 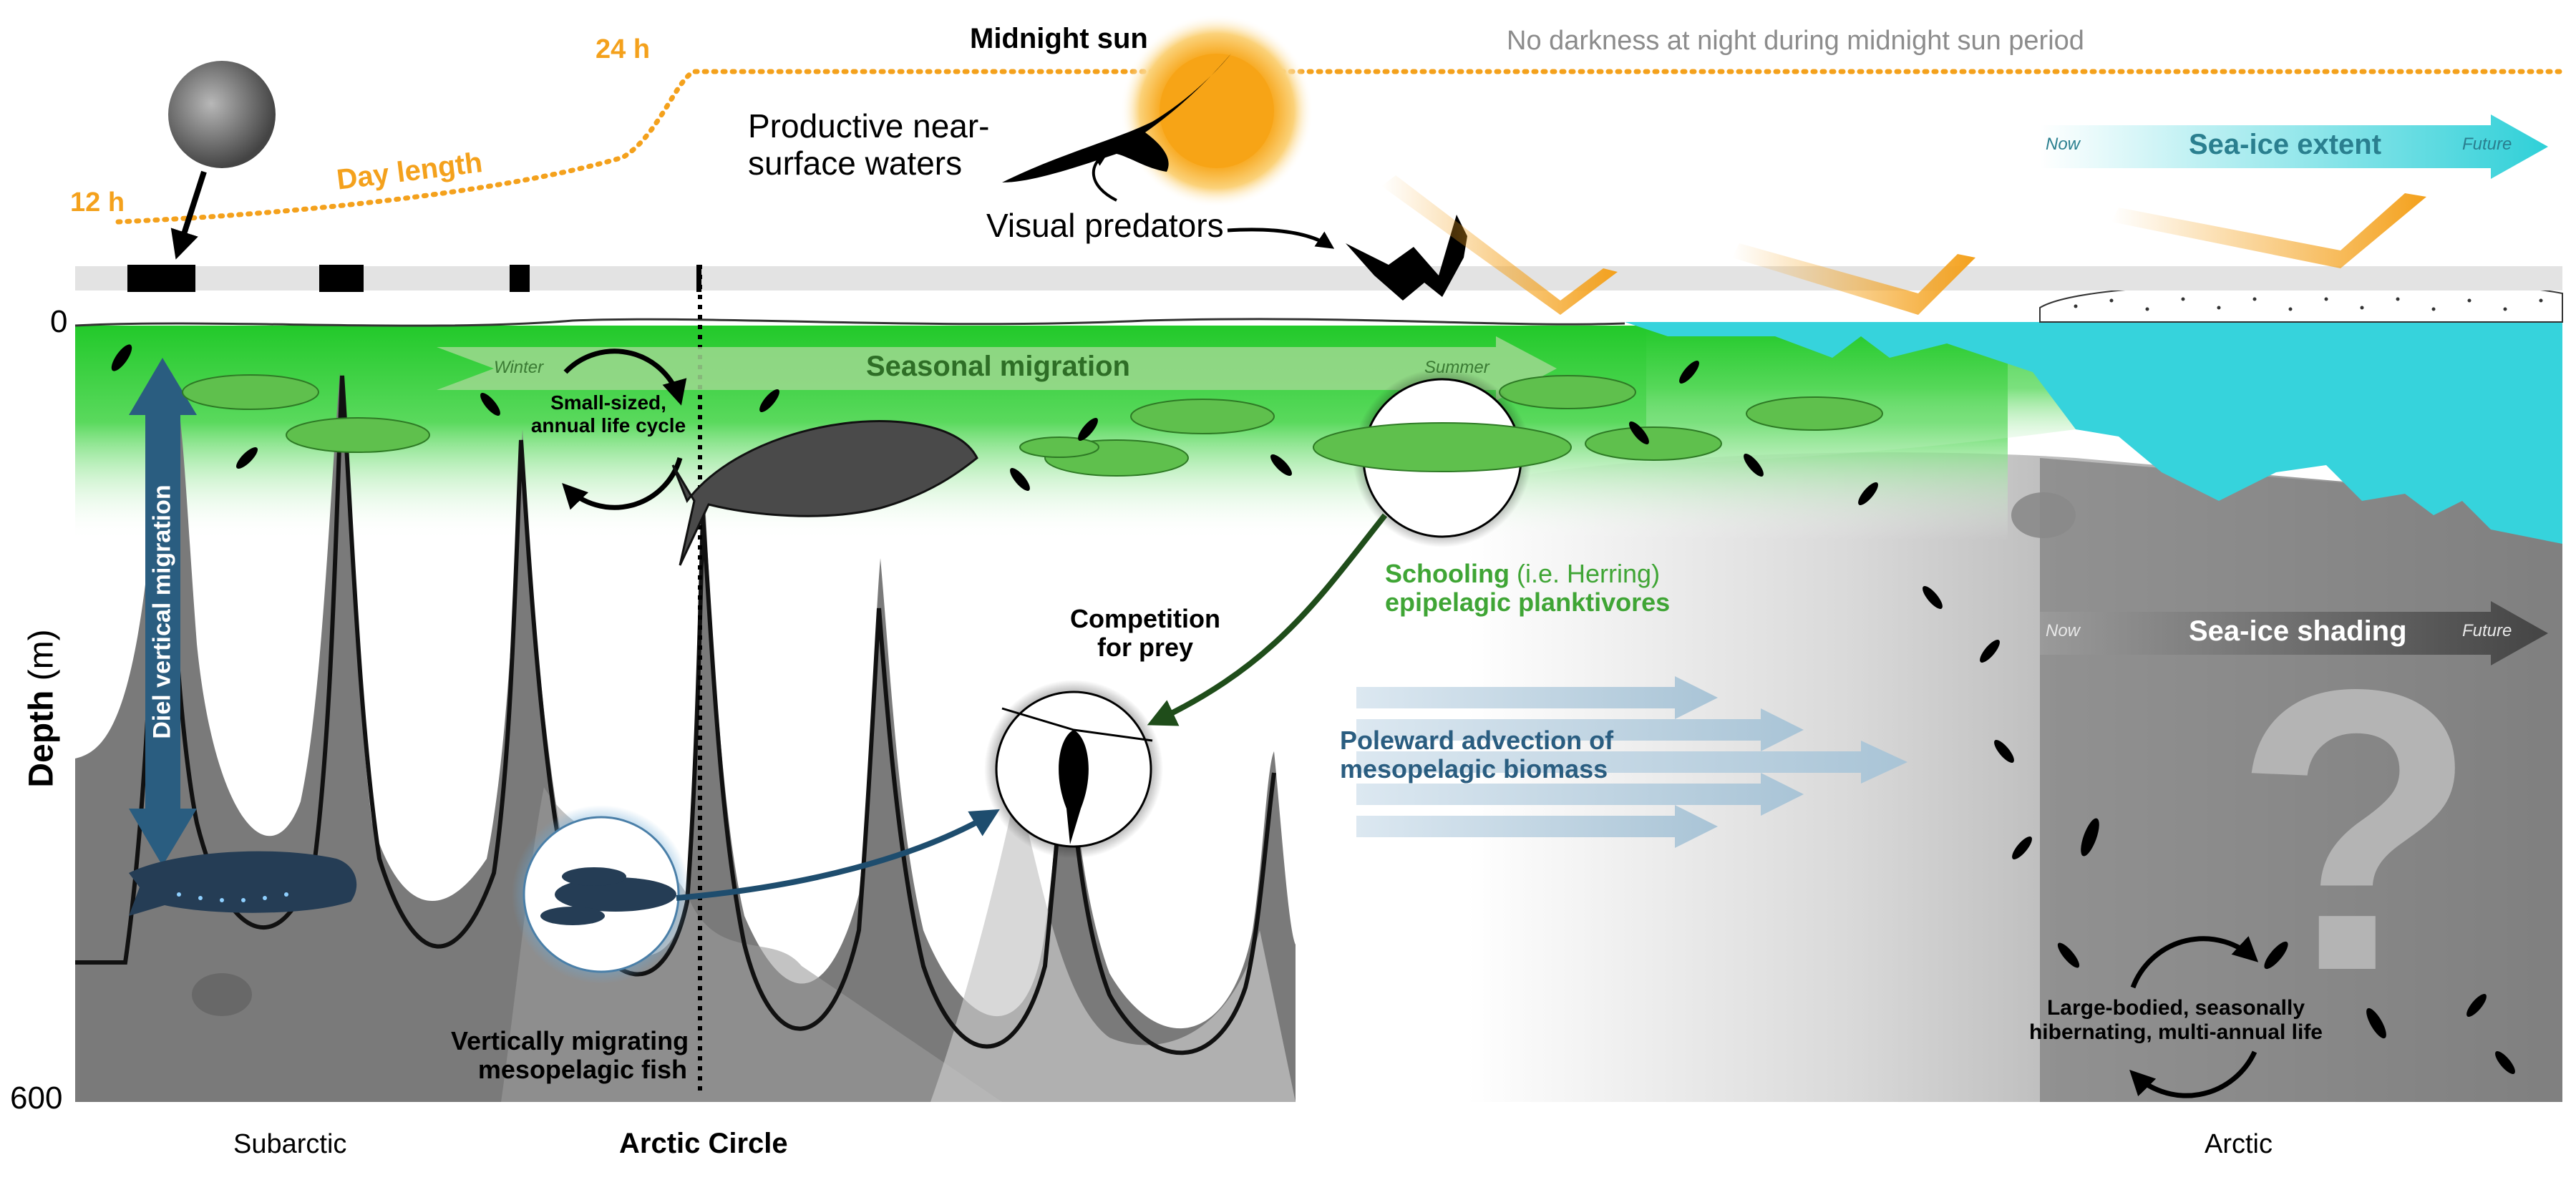 I want to click on sea-ice-extent-label: Sea-ice extent, so click(x=2285, y=144).